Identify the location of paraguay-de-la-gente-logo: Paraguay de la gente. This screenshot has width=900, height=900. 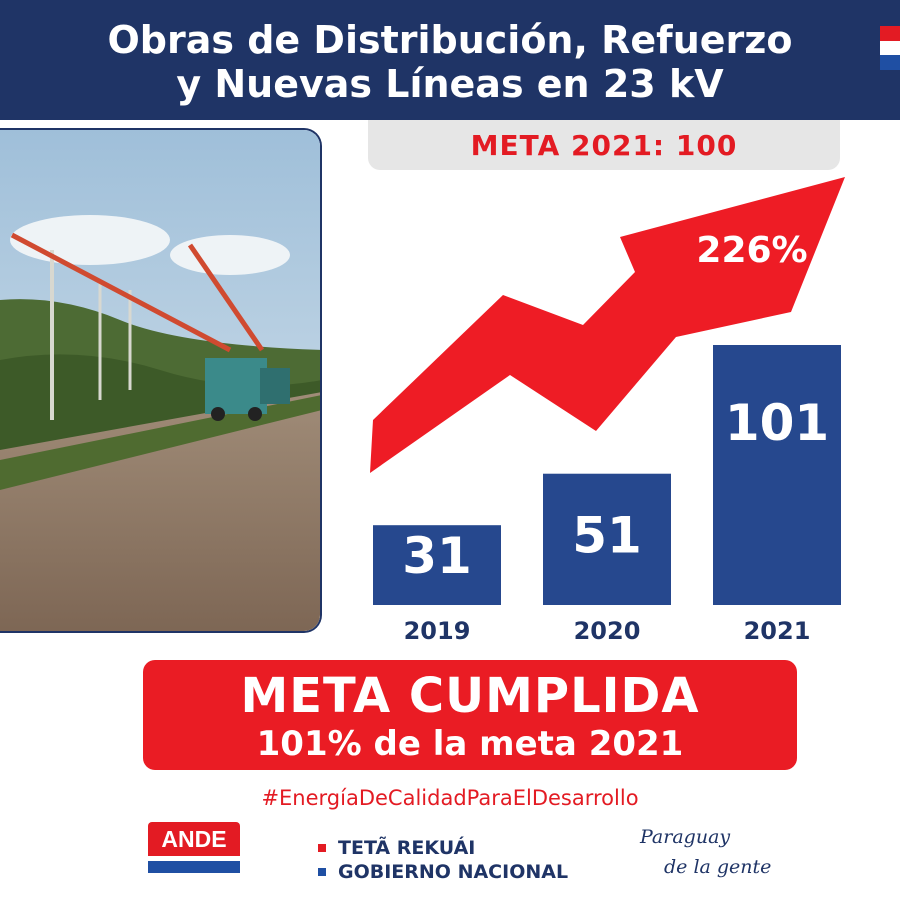
(702, 856).